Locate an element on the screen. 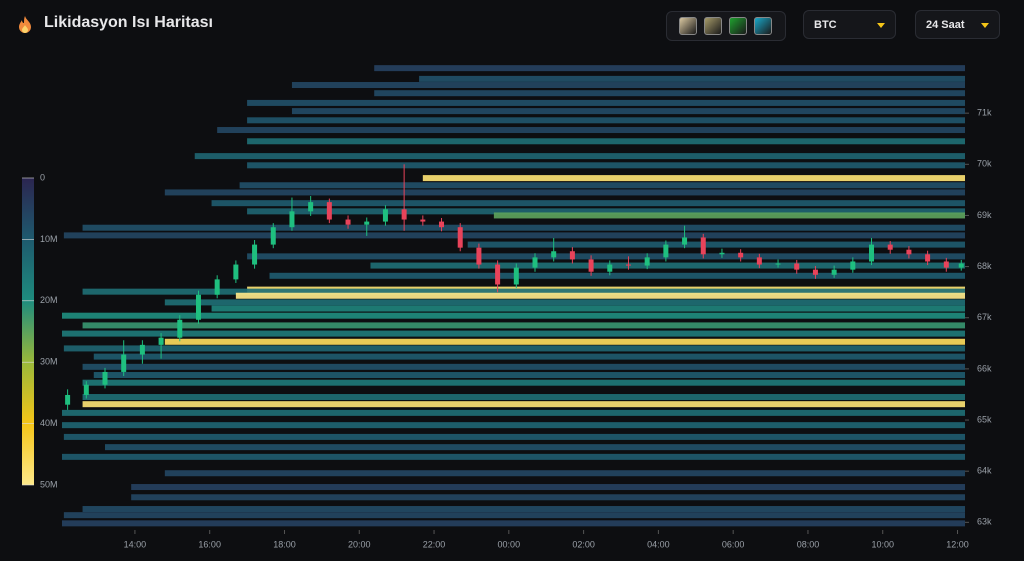 This screenshot has width=1024, height=561. y-tick-label: 64k is located at coordinates (984, 471).